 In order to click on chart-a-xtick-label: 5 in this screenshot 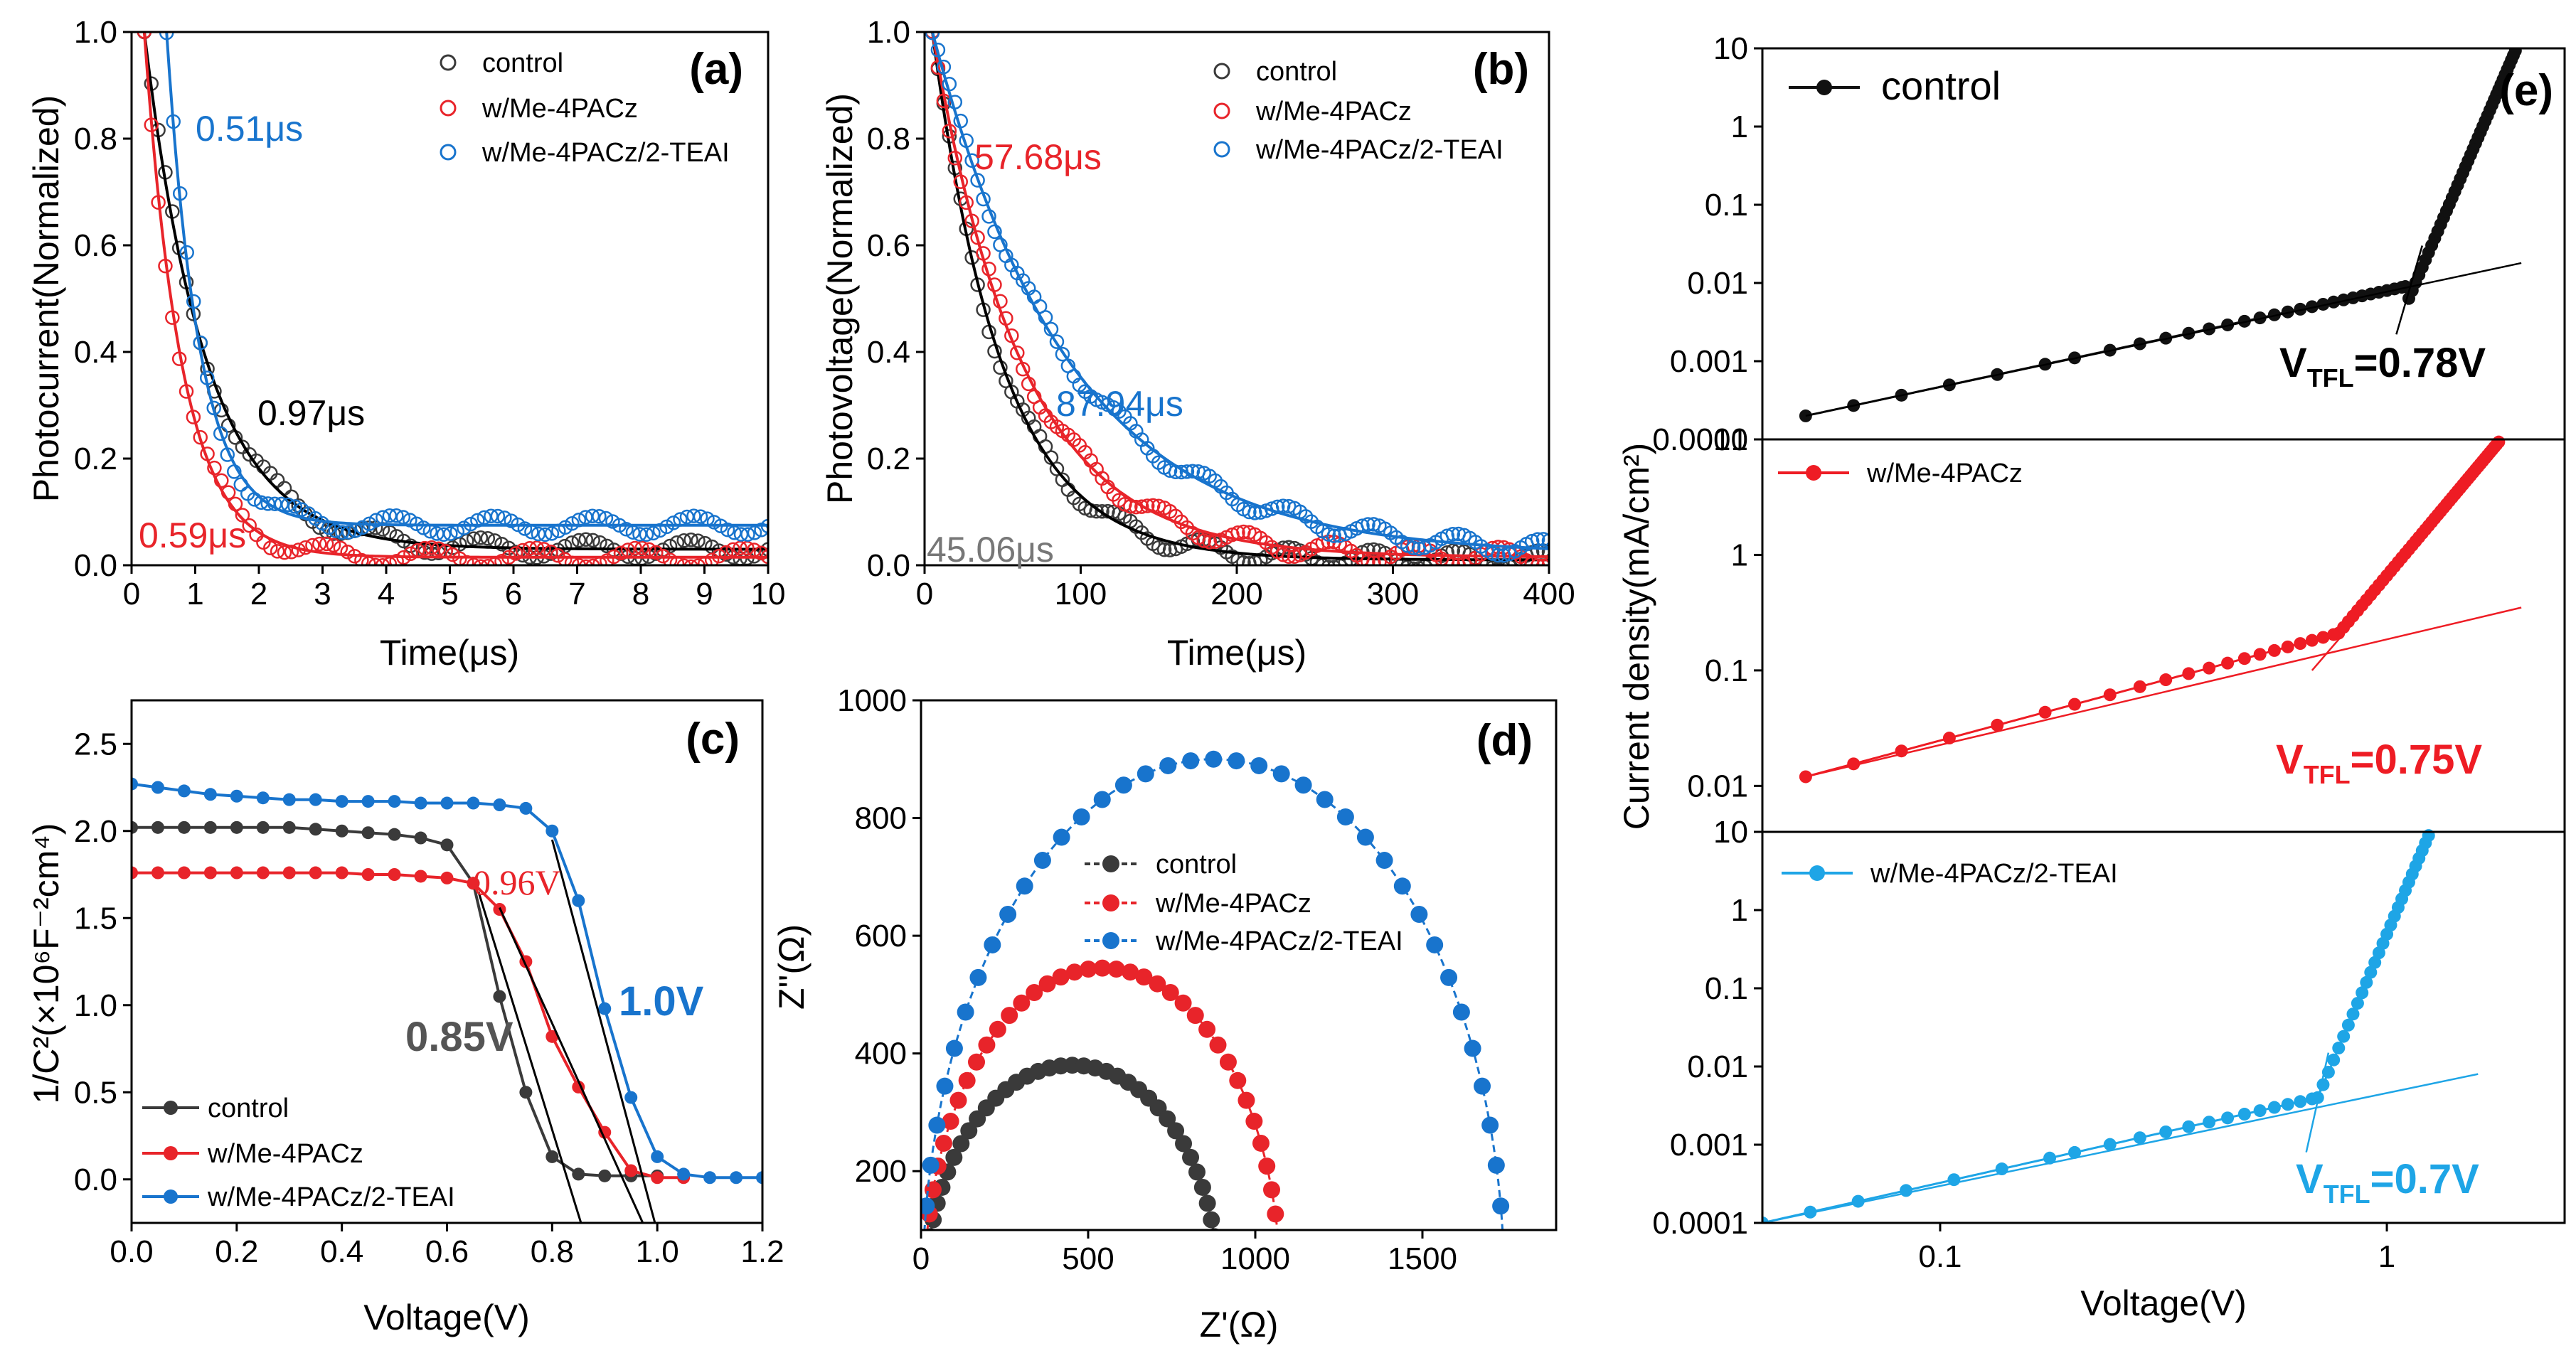, I will do `click(449, 594)`.